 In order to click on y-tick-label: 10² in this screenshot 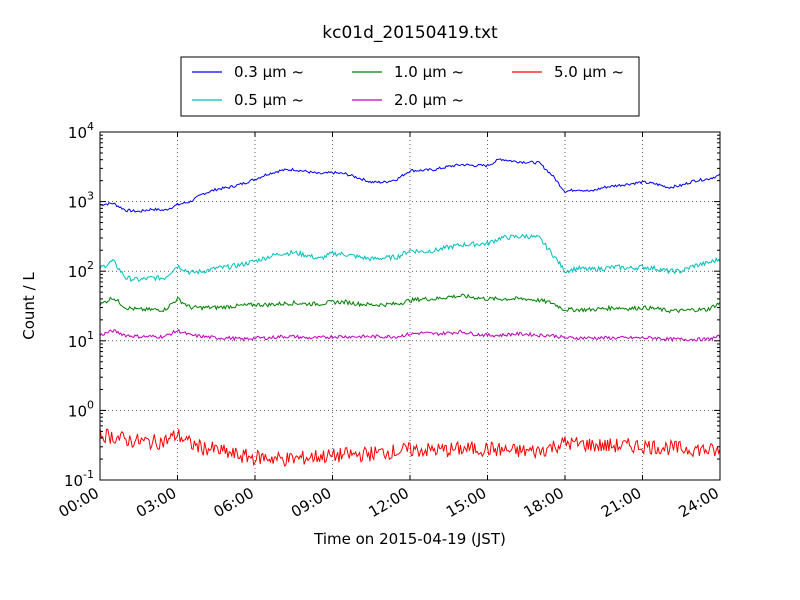, I will do `click(81, 270)`.